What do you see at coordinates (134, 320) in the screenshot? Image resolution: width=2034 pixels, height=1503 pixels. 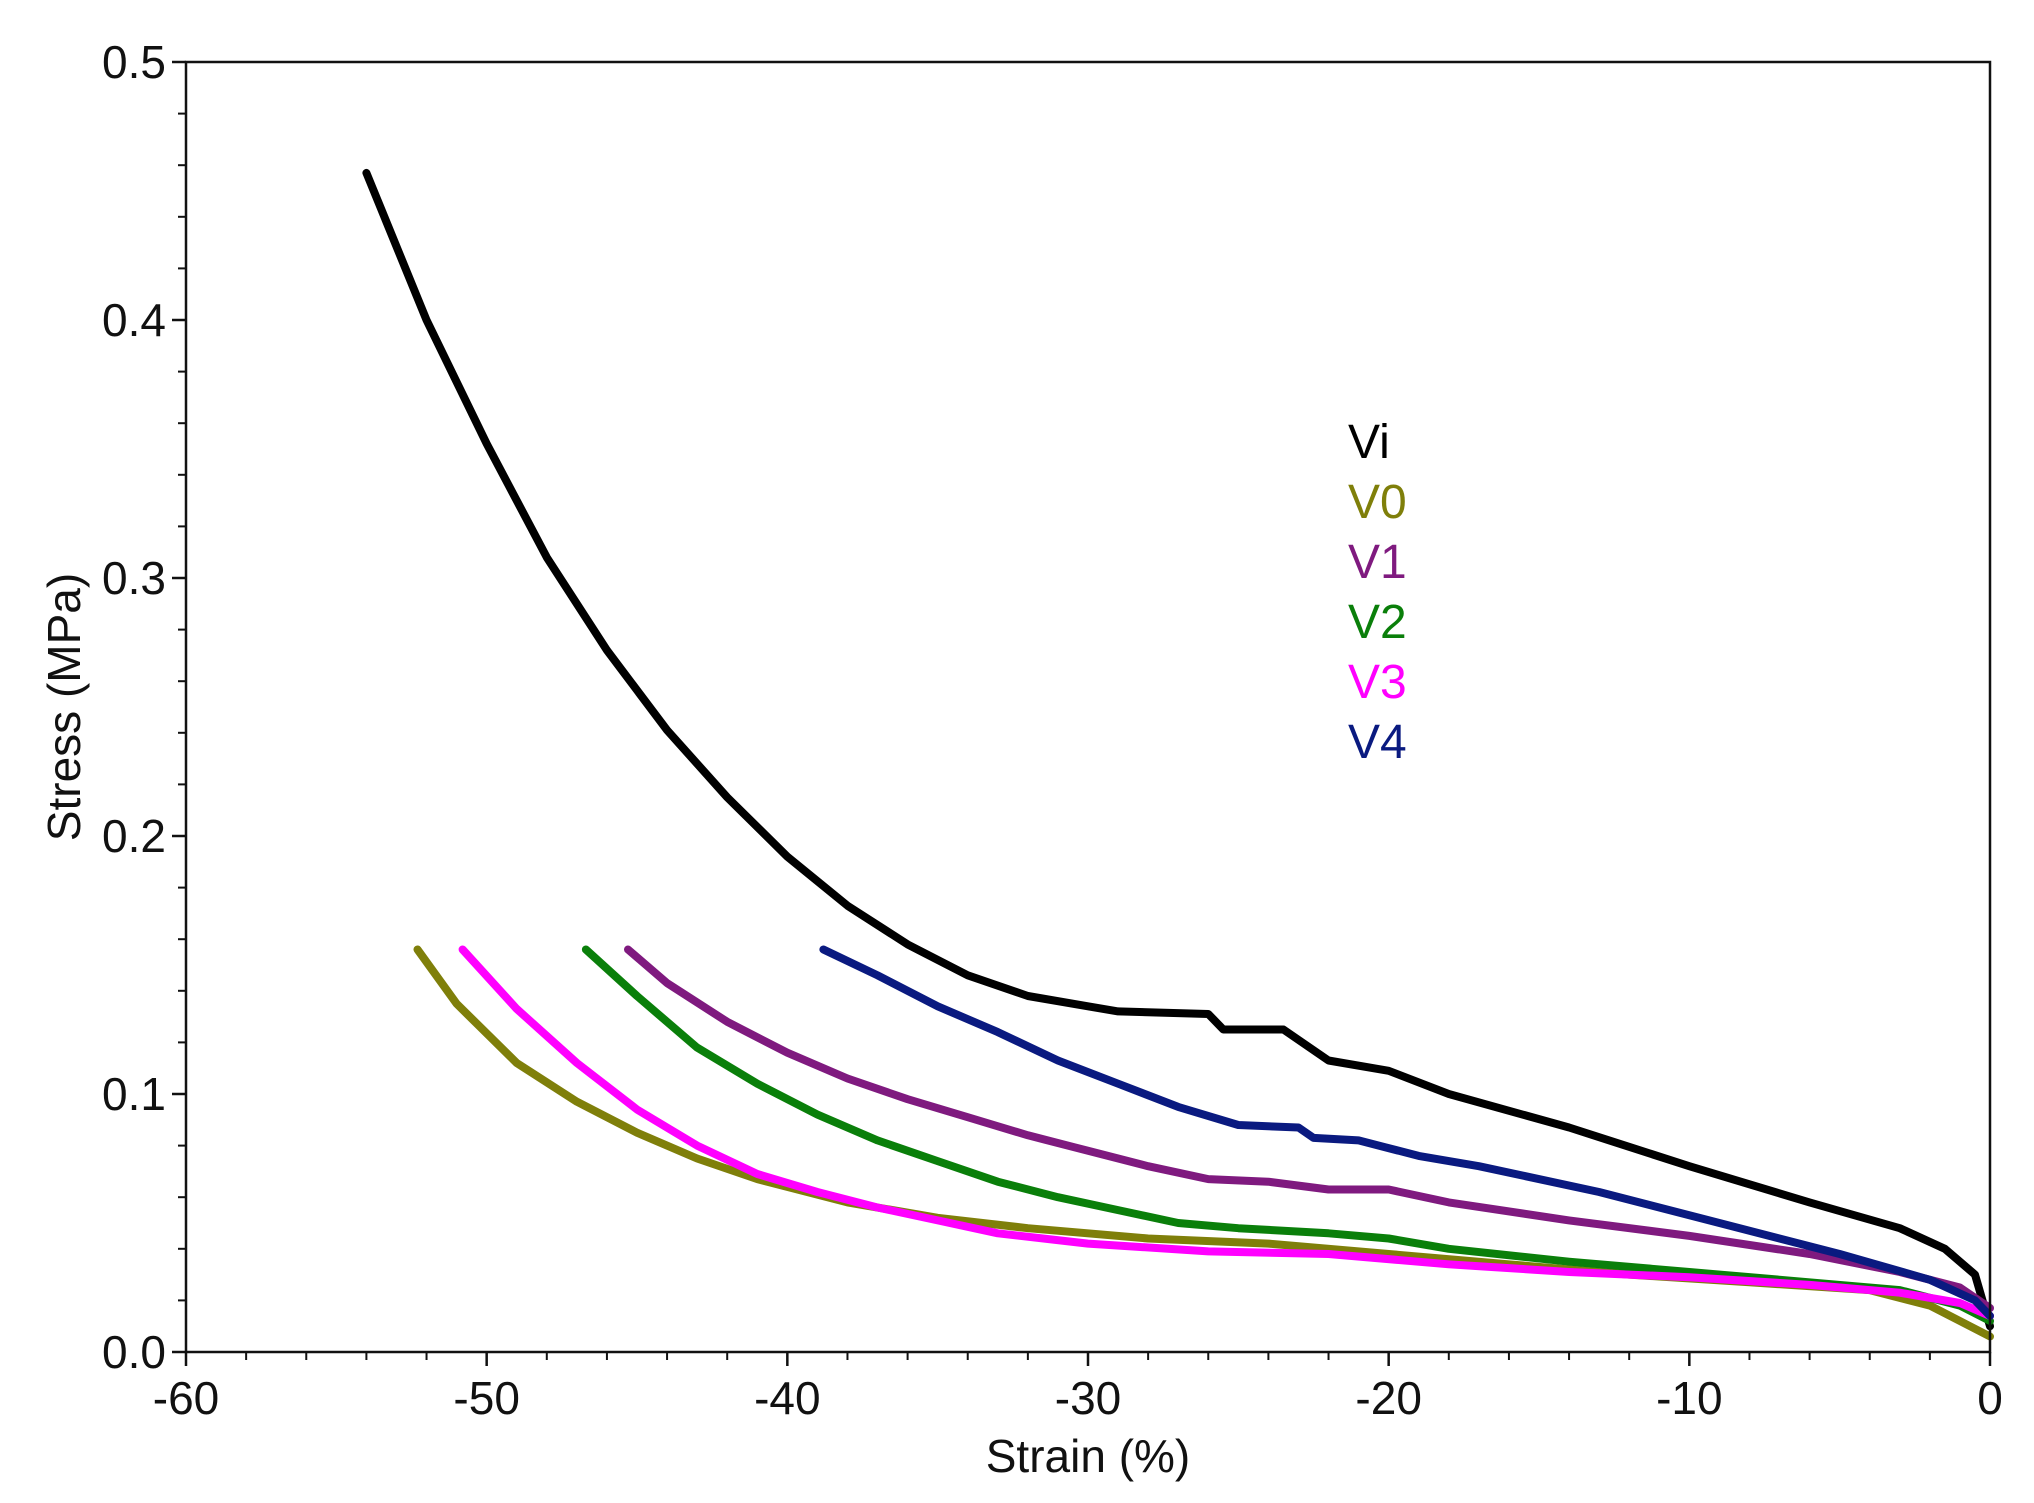 I see `y-tick-label: 0.4` at bounding box center [134, 320].